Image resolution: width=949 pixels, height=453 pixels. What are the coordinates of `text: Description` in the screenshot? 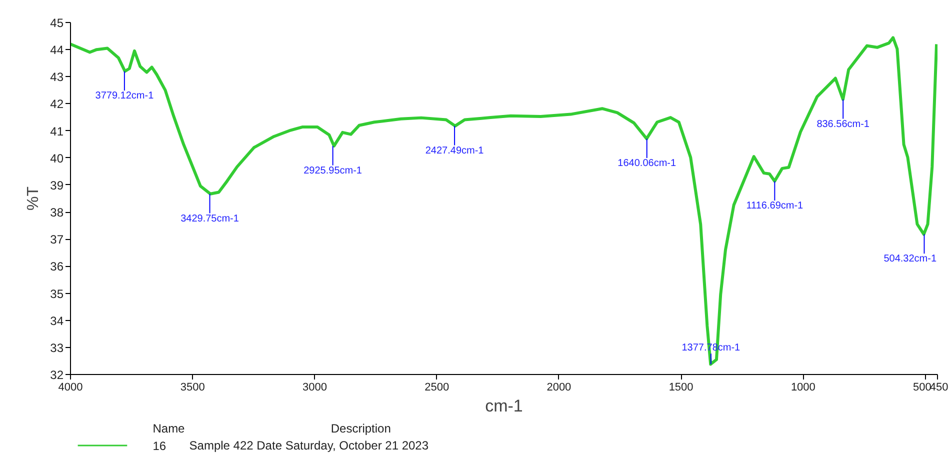 It's located at (360, 429).